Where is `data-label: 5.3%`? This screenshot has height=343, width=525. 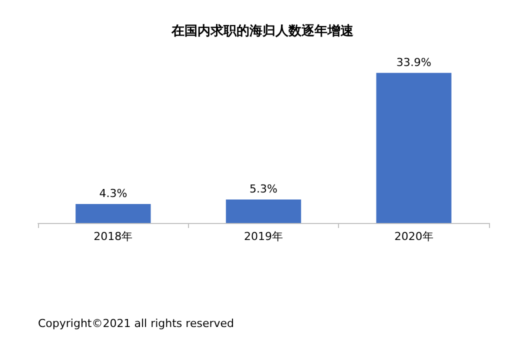
data-label: 5.3% is located at coordinates (264, 189).